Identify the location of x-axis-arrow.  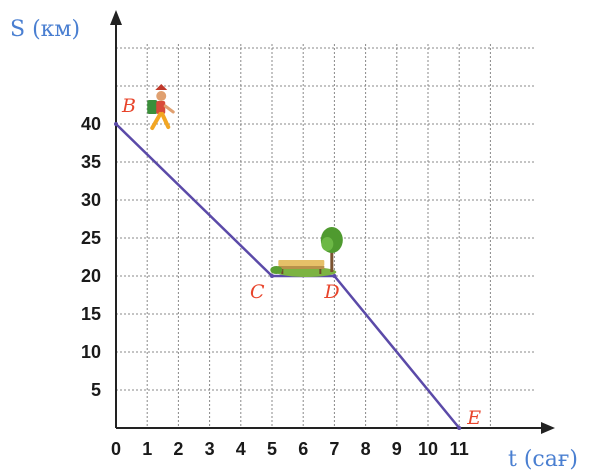
(548, 428).